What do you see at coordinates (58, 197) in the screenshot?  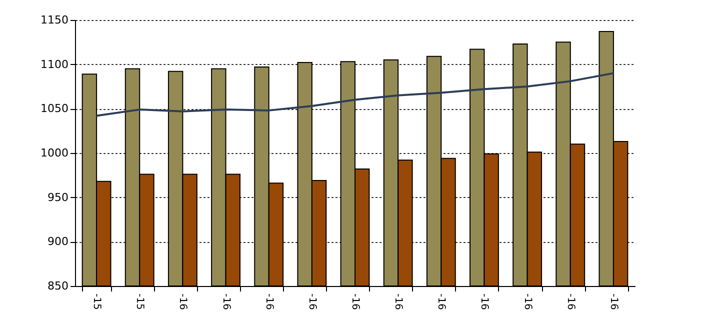 I see `y-tick-label: 950` at bounding box center [58, 197].